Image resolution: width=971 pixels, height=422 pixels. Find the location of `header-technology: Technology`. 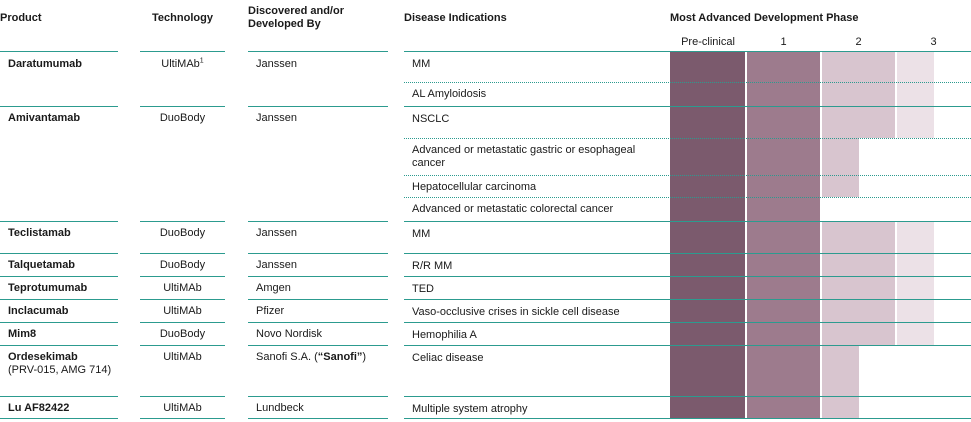

header-technology: Technology is located at coordinates (182, 18).